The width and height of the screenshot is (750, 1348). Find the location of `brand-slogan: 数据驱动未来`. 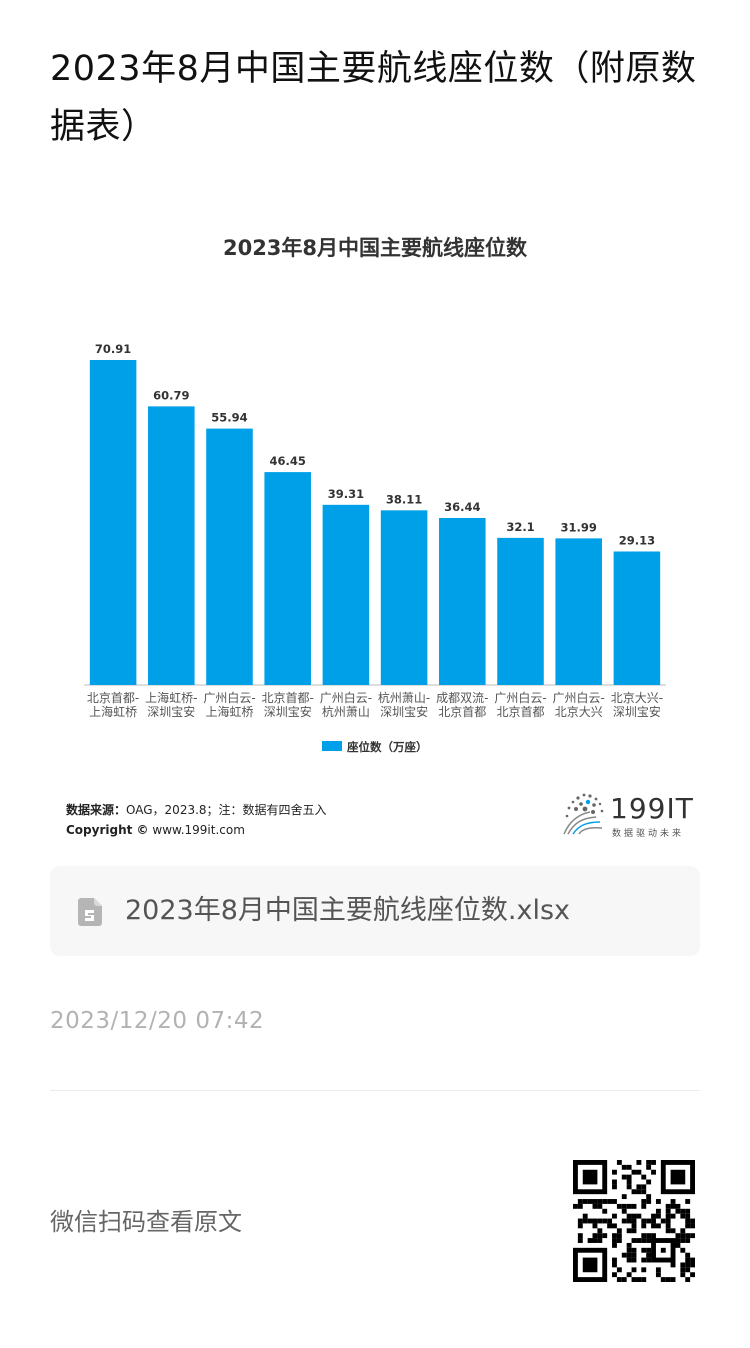

brand-slogan: 数据驱动未来 is located at coordinates (648, 834).